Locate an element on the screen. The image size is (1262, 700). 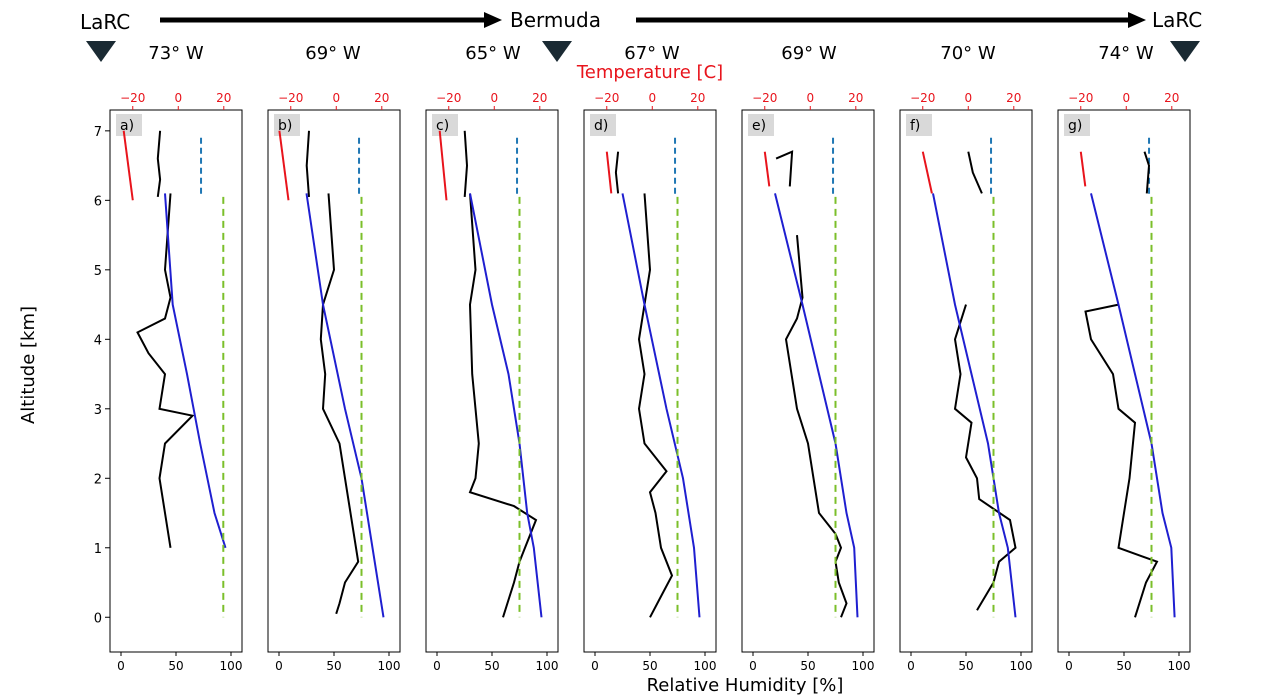
y-tick-label-4: 4 is located at coordinates (98, 340).